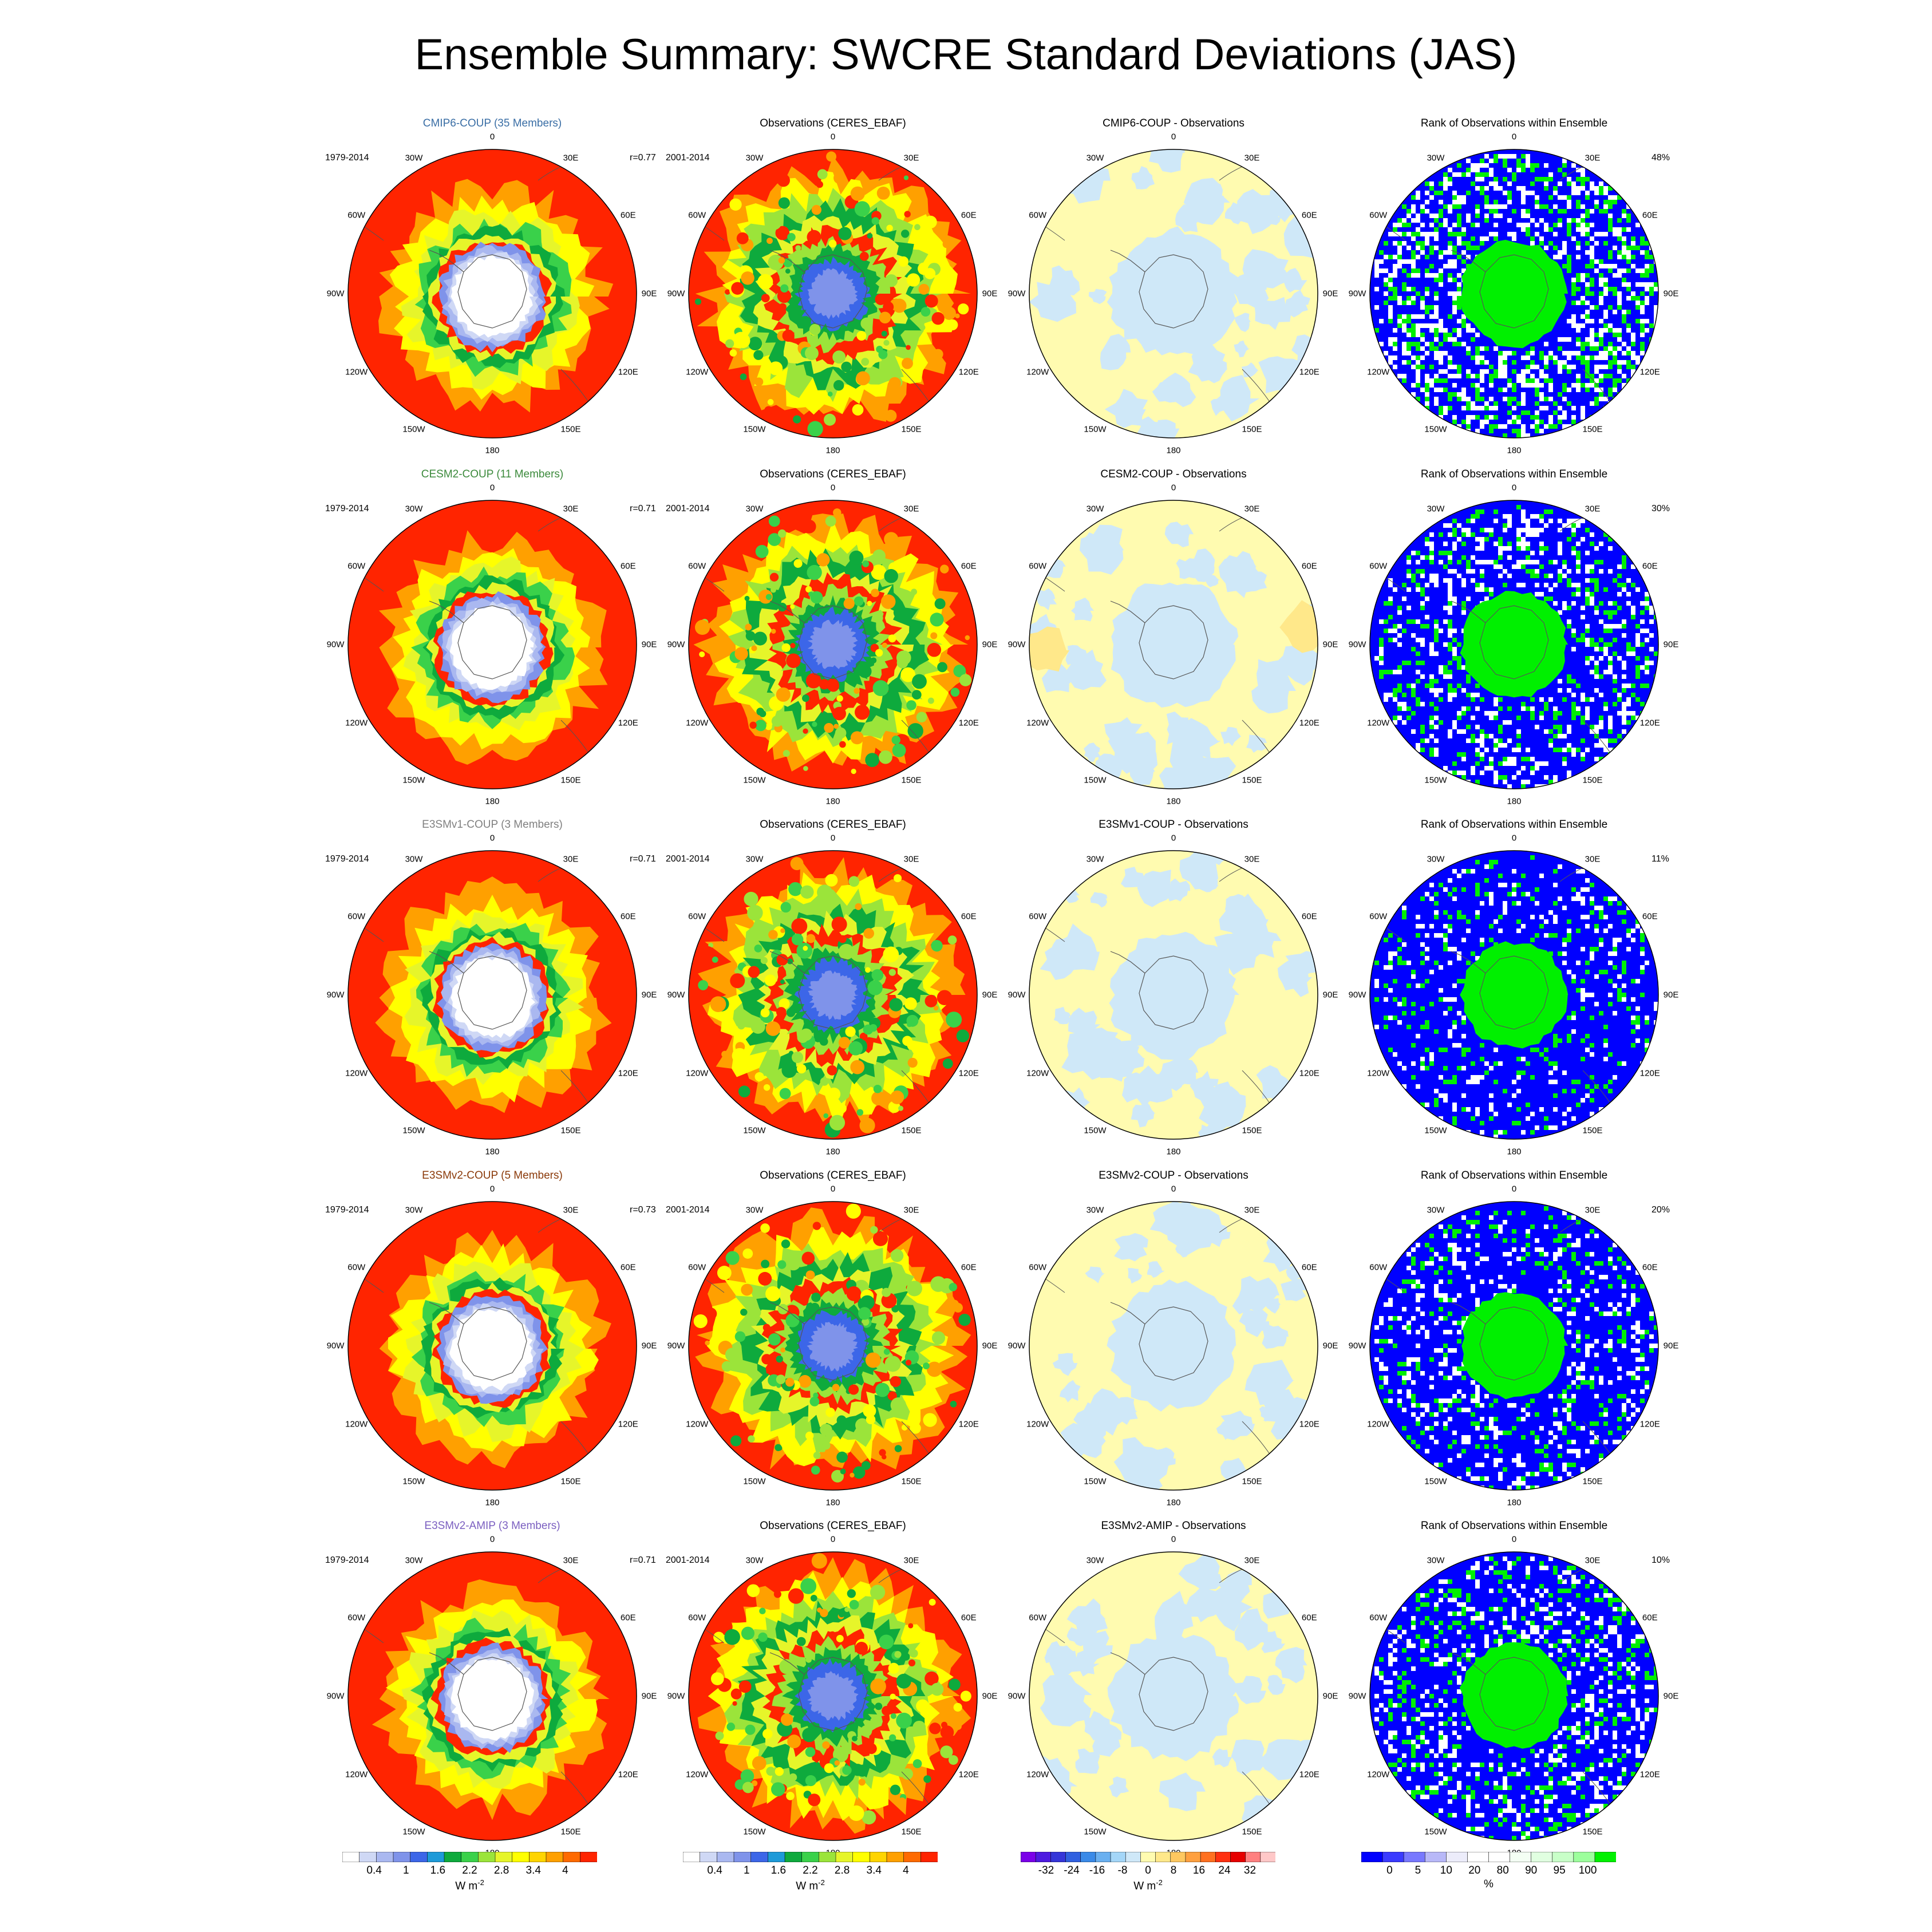 This screenshot has width=1932, height=1932. What do you see at coordinates (1038, 1618) in the screenshot?
I see `longitude-label: 60W` at bounding box center [1038, 1618].